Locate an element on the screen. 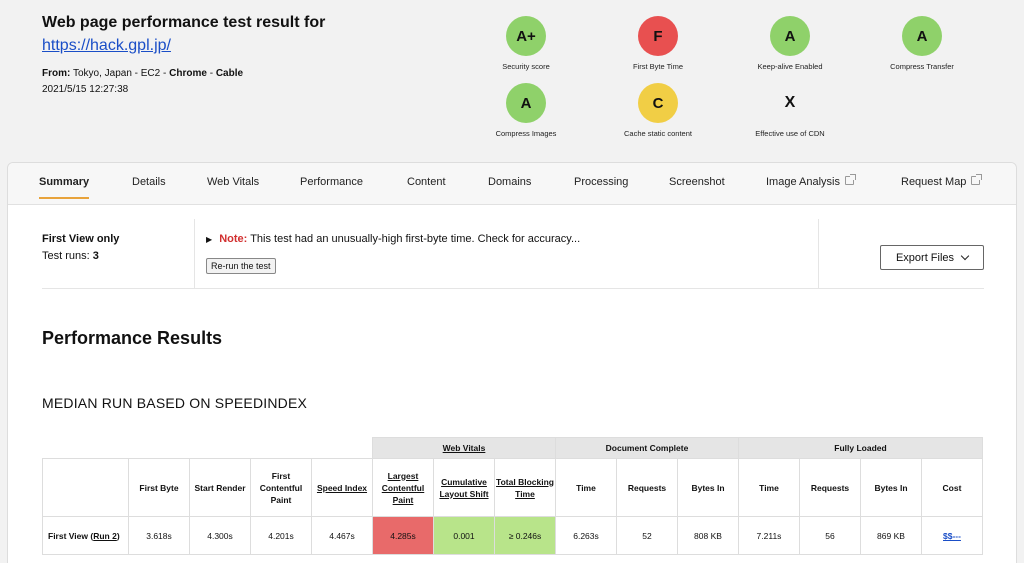 This screenshot has height=563, width=1024. note-label: Note: is located at coordinates (233, 239).